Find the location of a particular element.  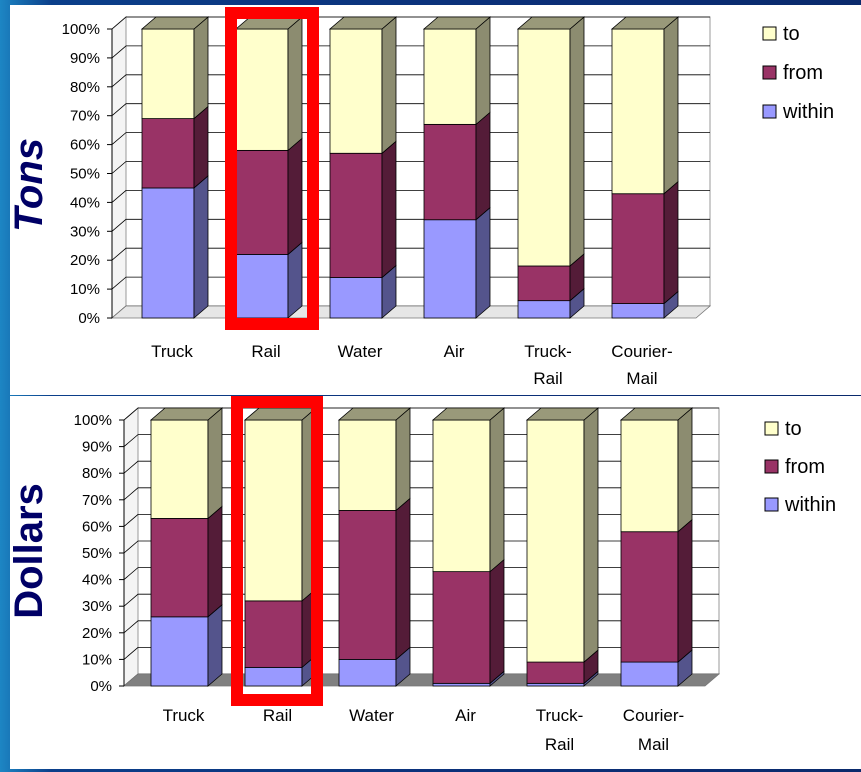

legend-label-within: within is located at coordinates (808, 112).